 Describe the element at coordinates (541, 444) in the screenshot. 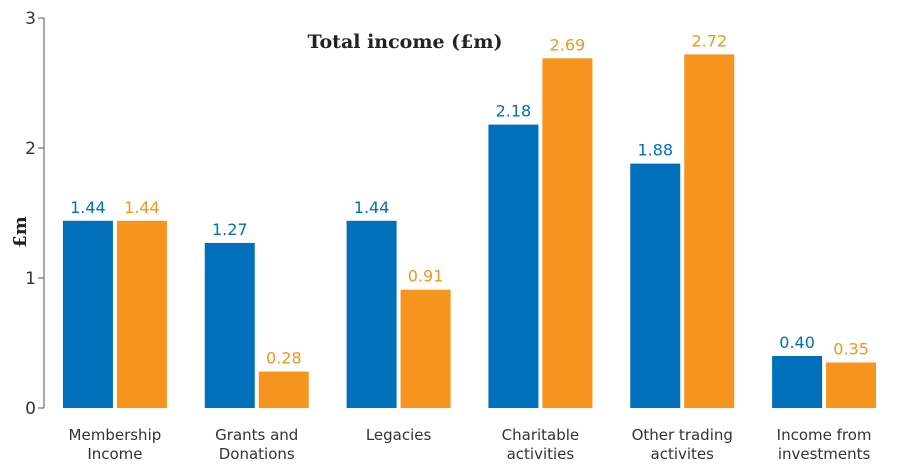

I see `x-category-label: Charitable activities` at that location.